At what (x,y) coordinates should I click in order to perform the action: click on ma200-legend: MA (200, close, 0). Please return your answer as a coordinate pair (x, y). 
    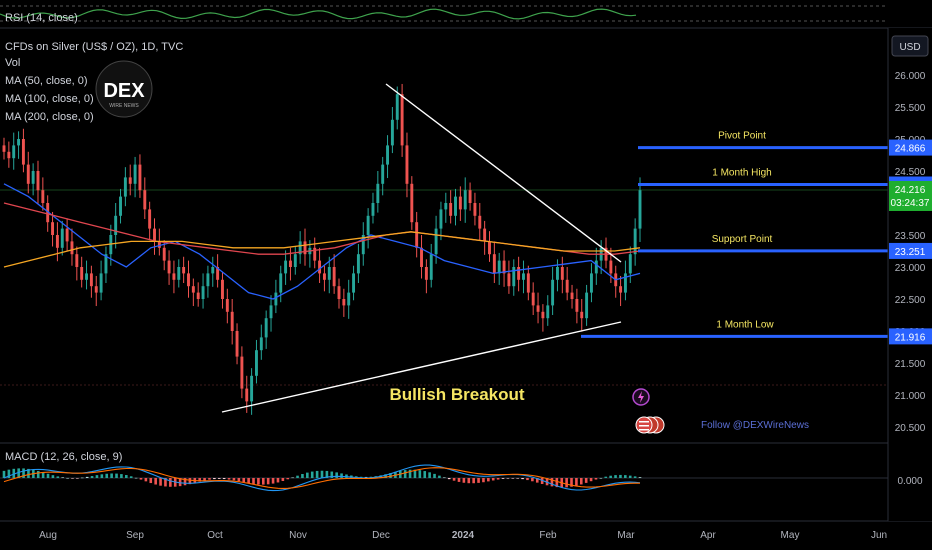
    Looking at the image, I should click on (49, 117).